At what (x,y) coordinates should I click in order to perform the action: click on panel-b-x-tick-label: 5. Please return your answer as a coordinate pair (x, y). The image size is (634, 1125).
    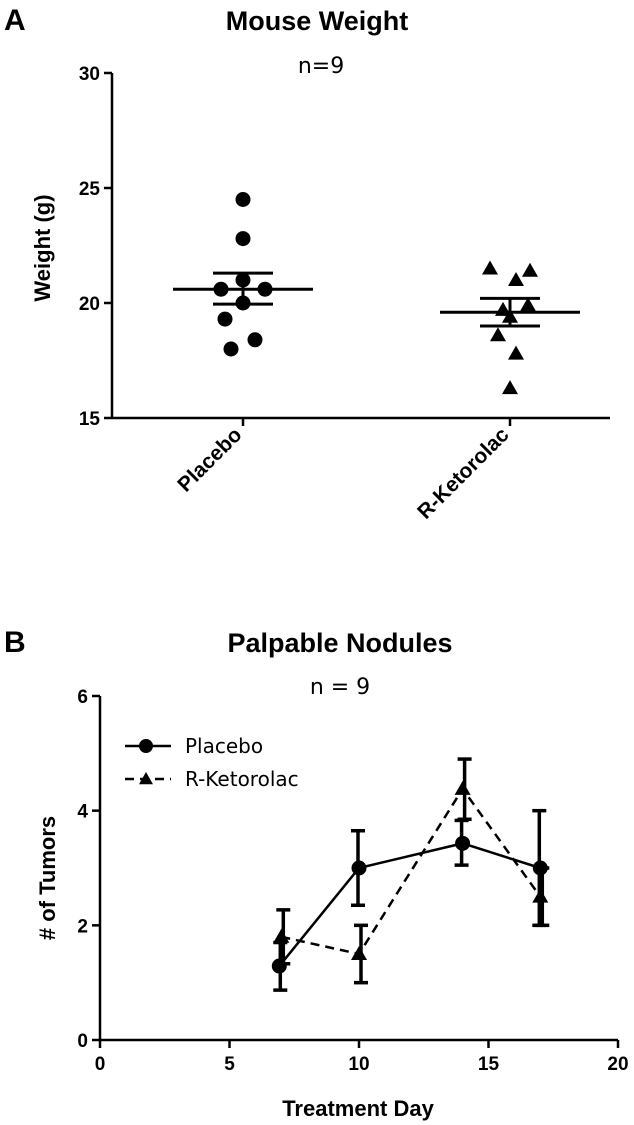
    Looking at the image, I should click on (229, 1064).